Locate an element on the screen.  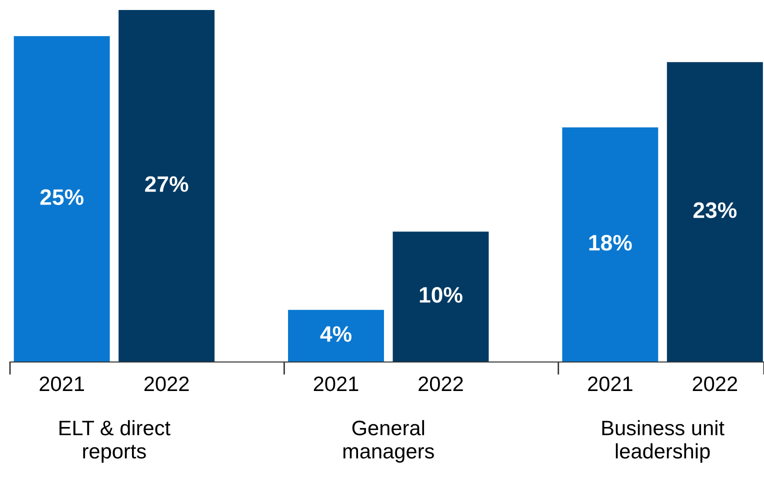
data-label: 27% is located at coordinates (166, 184).